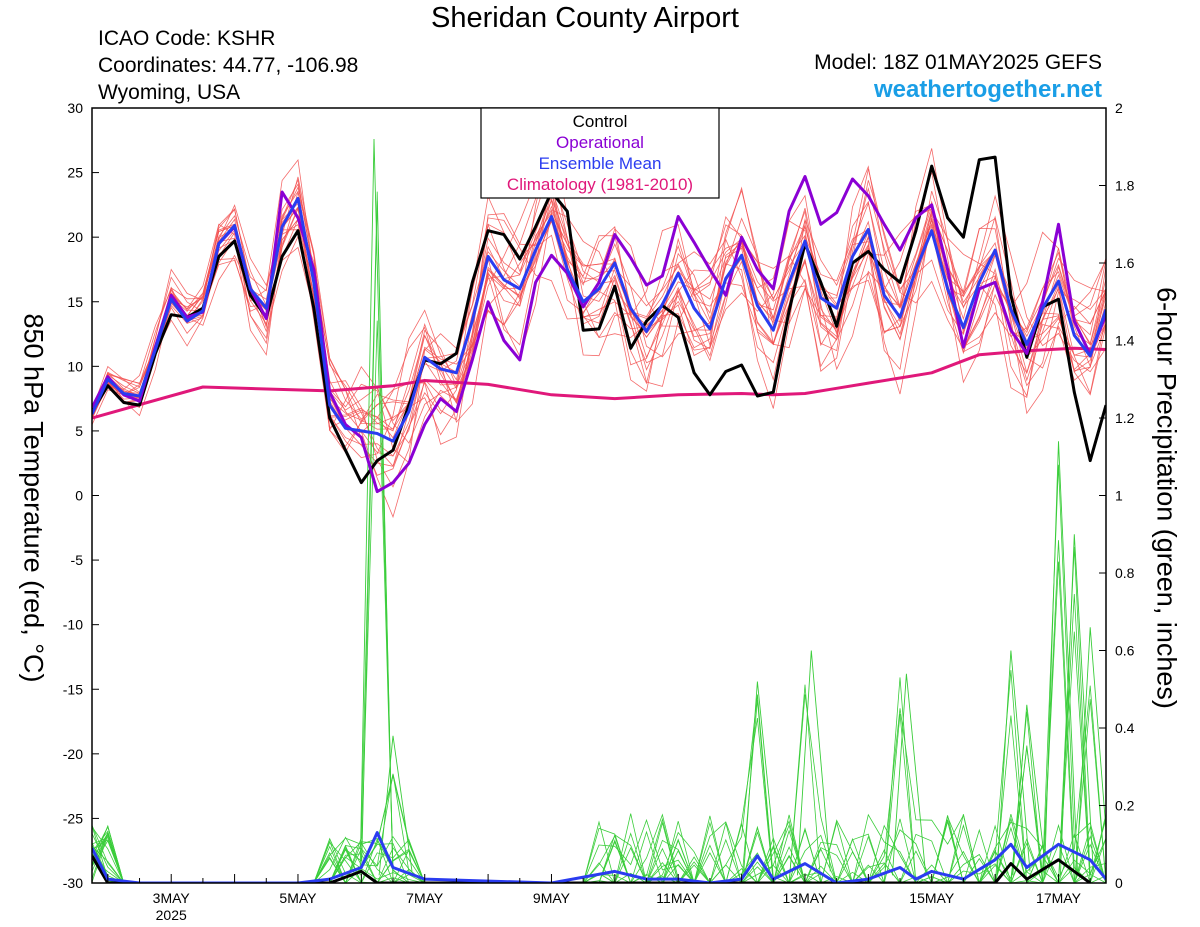 Image resolution: width=1200 pixels, height=927 pixels. I want to click on series-line-precip_mean, so click(599, 857).